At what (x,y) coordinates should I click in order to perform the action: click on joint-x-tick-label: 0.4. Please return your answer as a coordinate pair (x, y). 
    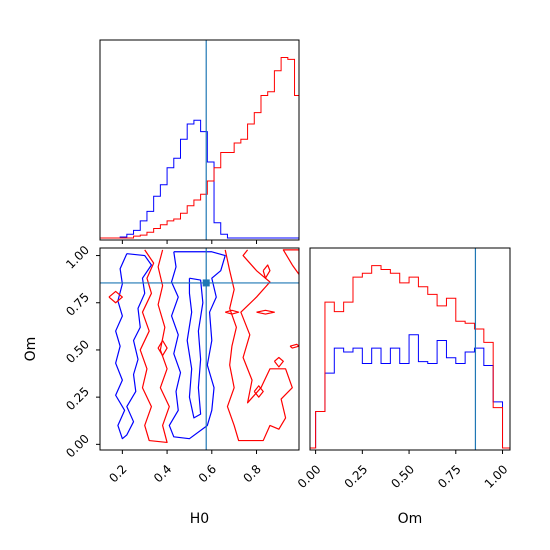
    Looking at the image, I should click on (162, 473).